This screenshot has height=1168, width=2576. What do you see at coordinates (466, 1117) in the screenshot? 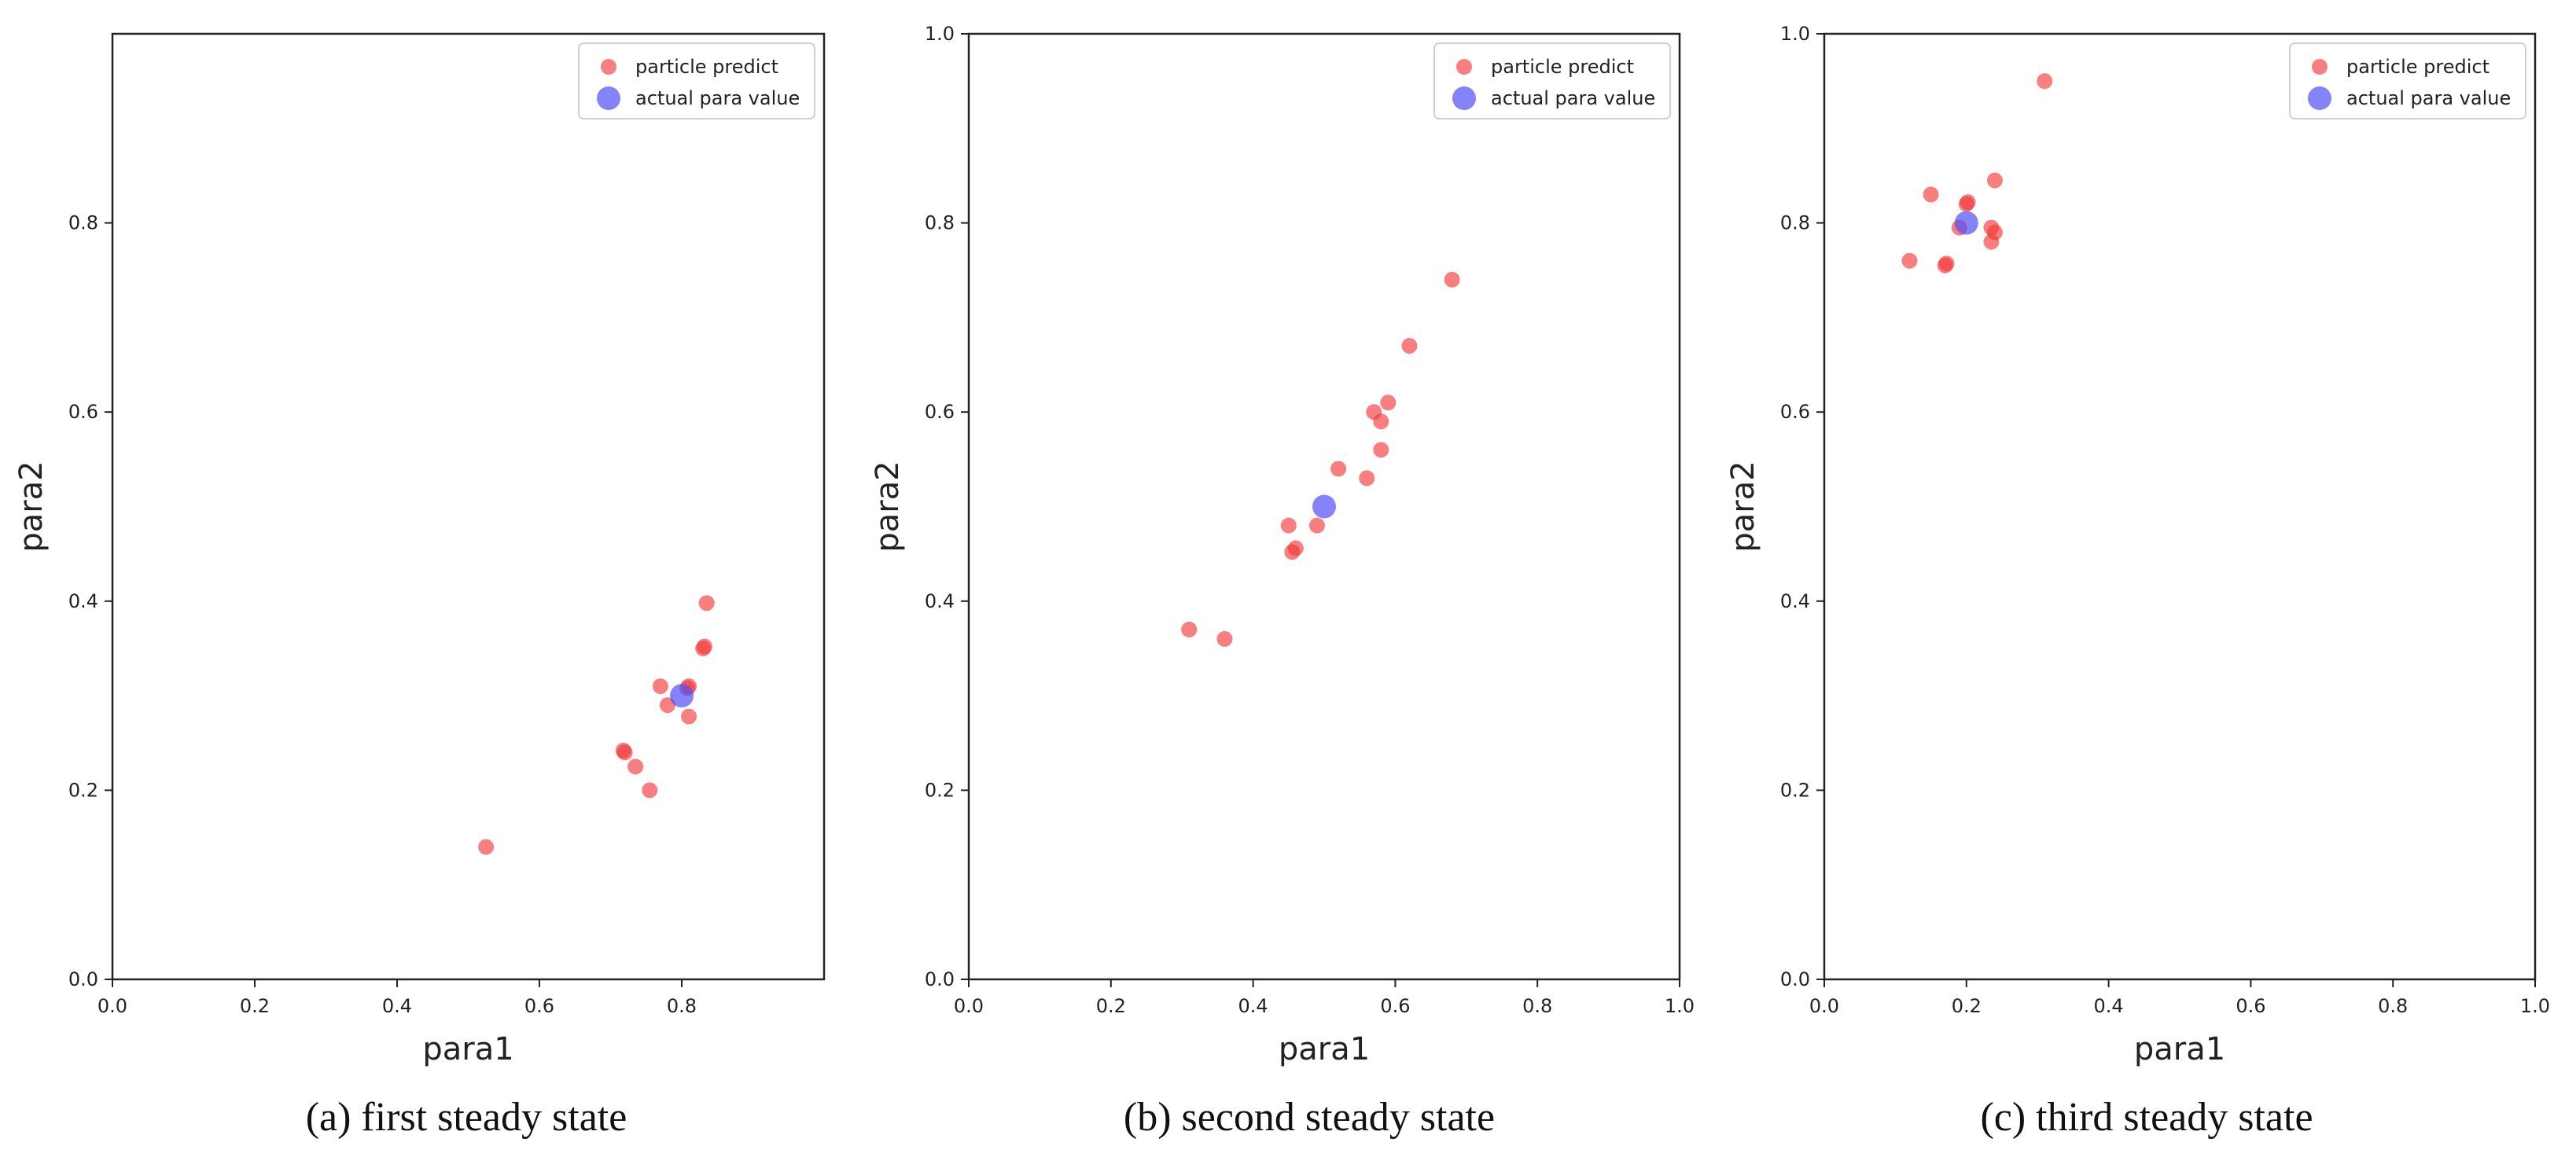
I see `caption-first-steady-state: (a) first steady state` at bounding box center [466, 1117].